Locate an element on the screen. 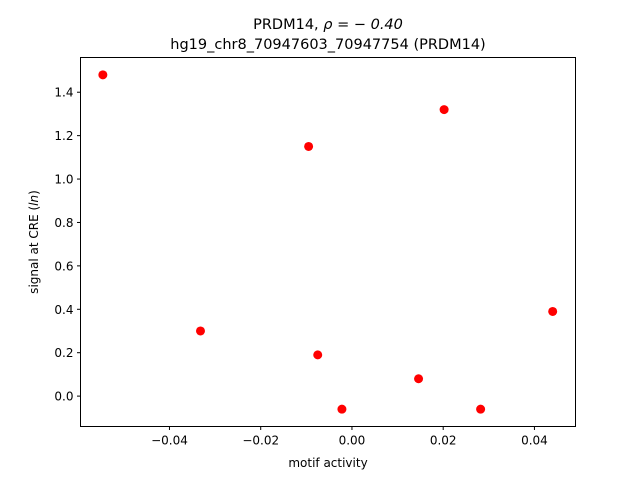 The width and height of the screenshot is (640, 480). x-axis-label: motif activity is located at coordinates (327, 463).